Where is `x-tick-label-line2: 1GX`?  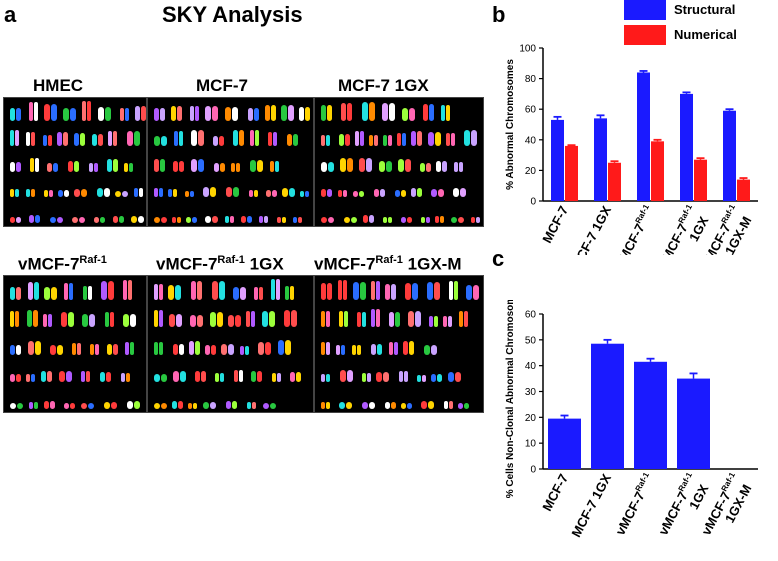 x-tick-label-line2: 1GX is located at coordinates (699, 497).